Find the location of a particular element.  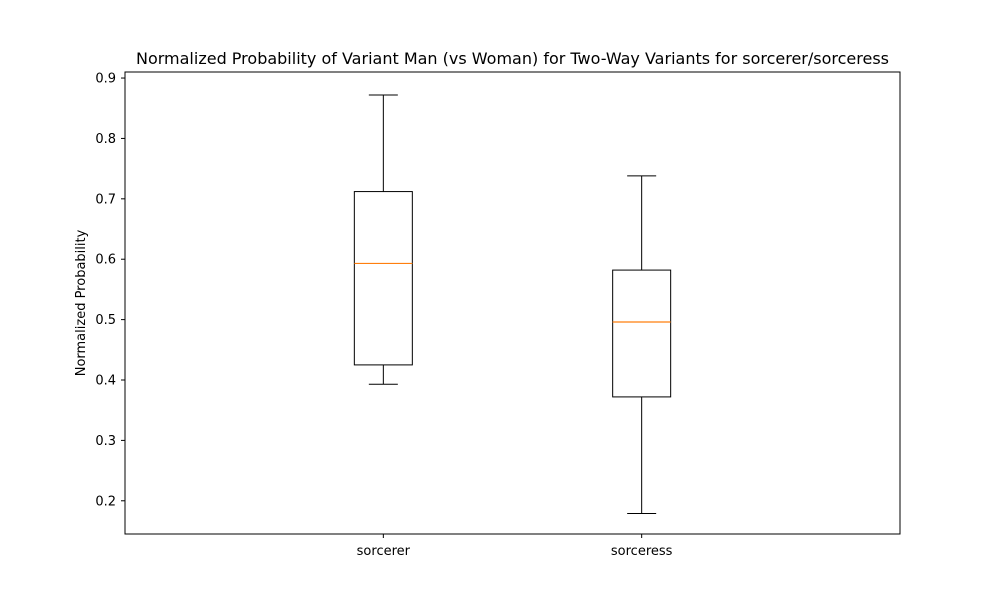

x-tick-label: sorcerer is located at coordinates (384, 551).